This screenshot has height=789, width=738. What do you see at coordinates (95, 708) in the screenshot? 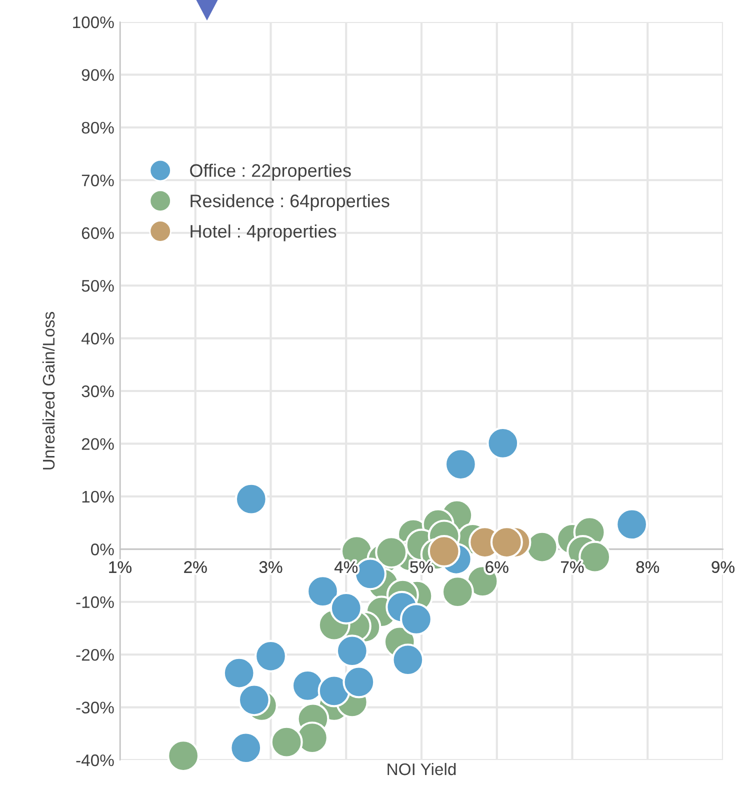
I see `y-tick-label: -30%` at bounding box center [95, 708].